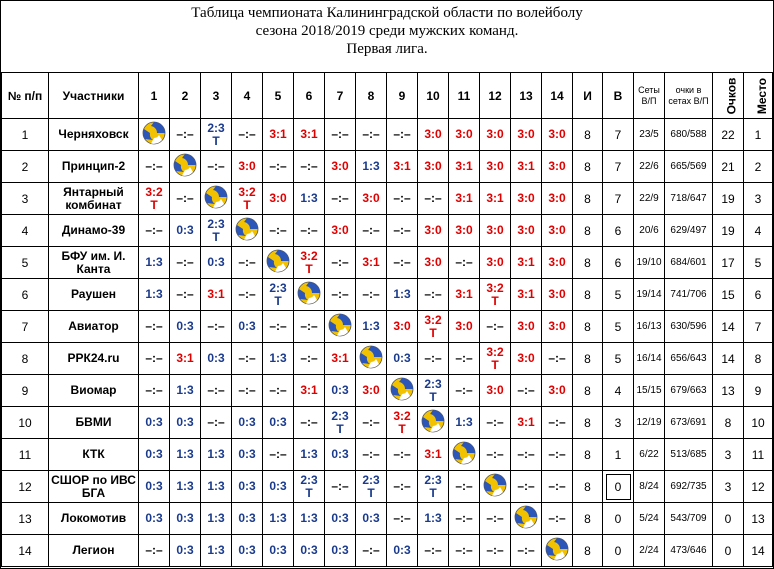 Image resolution: width=774 pixels, height=569 pixels. Describe the element at coordinates (728, 166) in the screenshot. I see `points: 21` at that location.